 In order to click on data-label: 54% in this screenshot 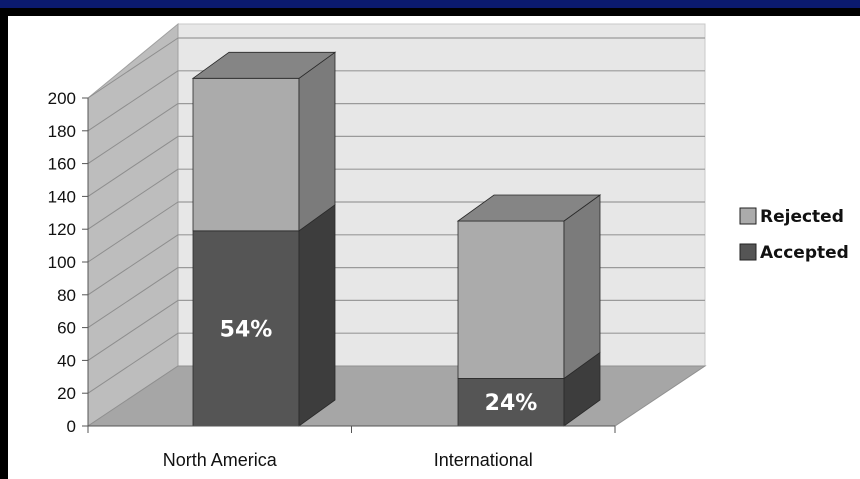, I will do `click(246, 329)`.